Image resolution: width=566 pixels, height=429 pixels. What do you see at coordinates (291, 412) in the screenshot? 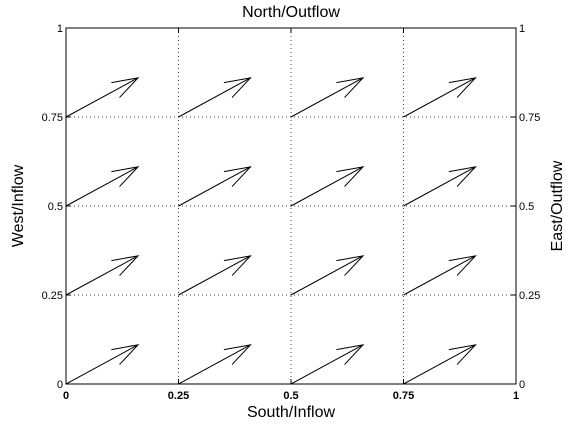
I see `bottom-axis-label: South/Inflow` at bounding box center [291, 412].